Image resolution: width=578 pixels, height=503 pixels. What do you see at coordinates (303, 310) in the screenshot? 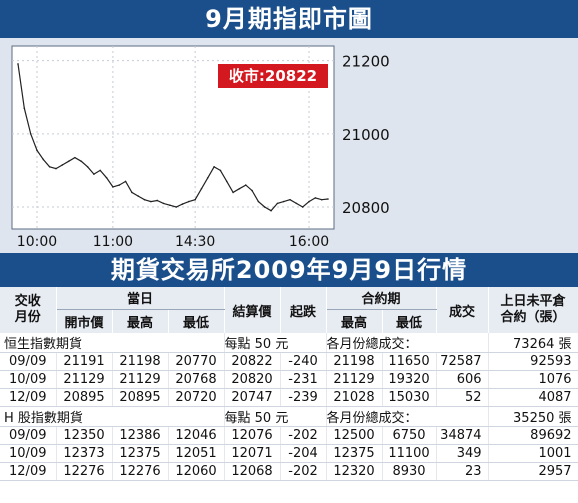
I see `header-change: 起跌` at bounding box center [303, 310].